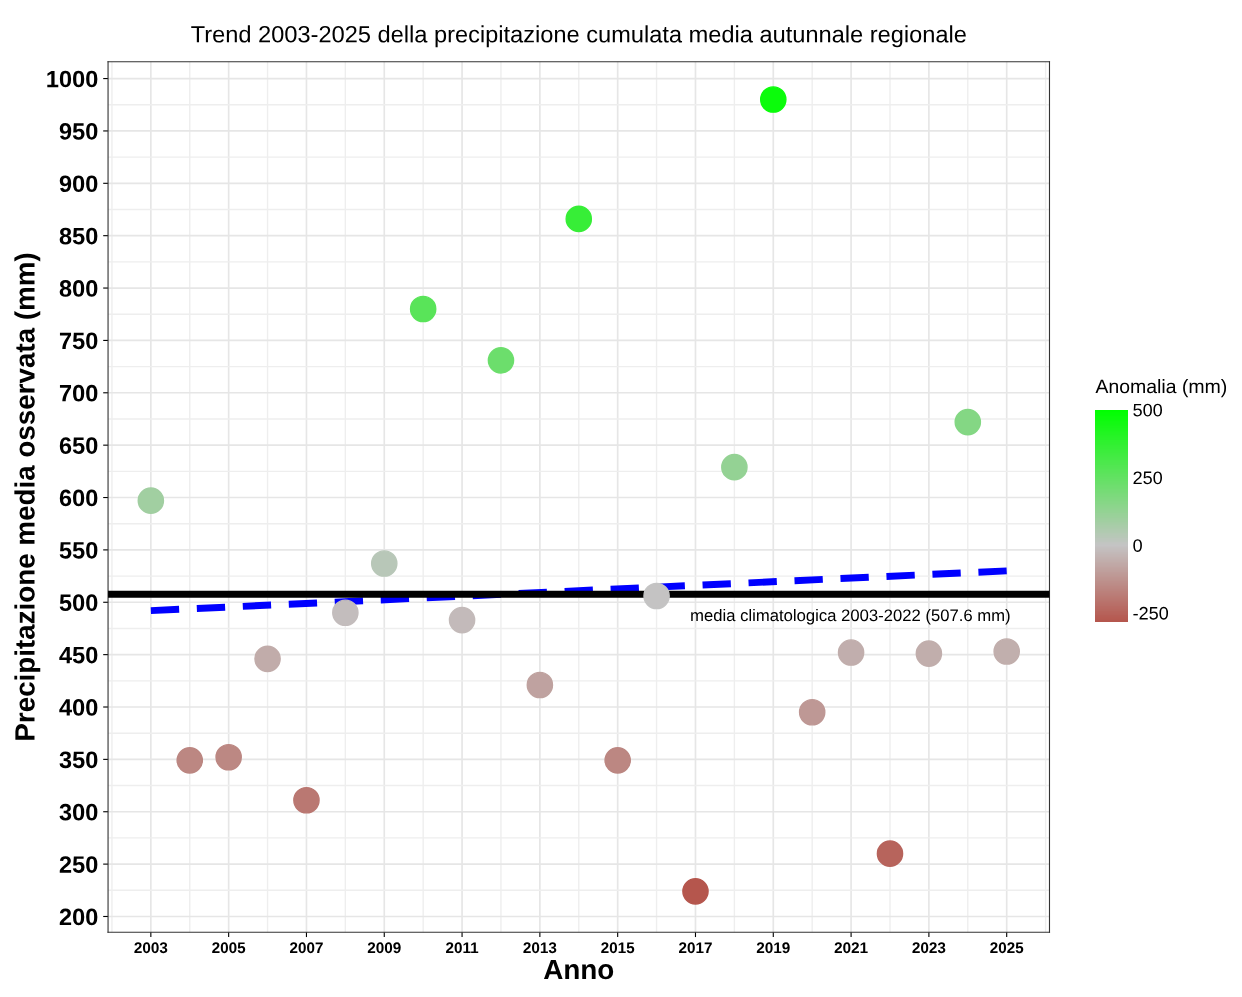 The image size is (1242, 997). What do you see at coordinates (1007, 948) in the screenshot?
I see `x-tick-label: 2025` at bounding box center [1007, 948].